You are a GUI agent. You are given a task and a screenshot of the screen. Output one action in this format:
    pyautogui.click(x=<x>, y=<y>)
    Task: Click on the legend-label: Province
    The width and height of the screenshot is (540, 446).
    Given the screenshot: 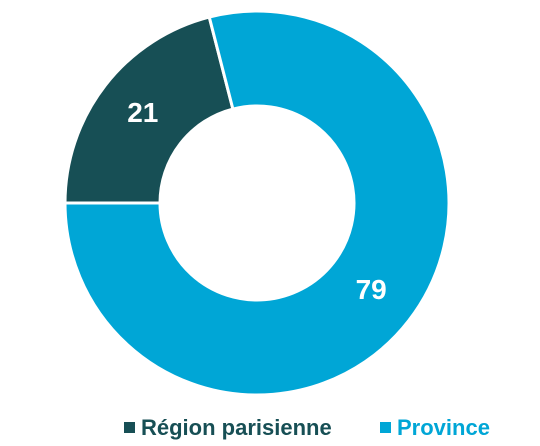 What is the action you would take?
    pyautogui.click(x=443, y=427)
    